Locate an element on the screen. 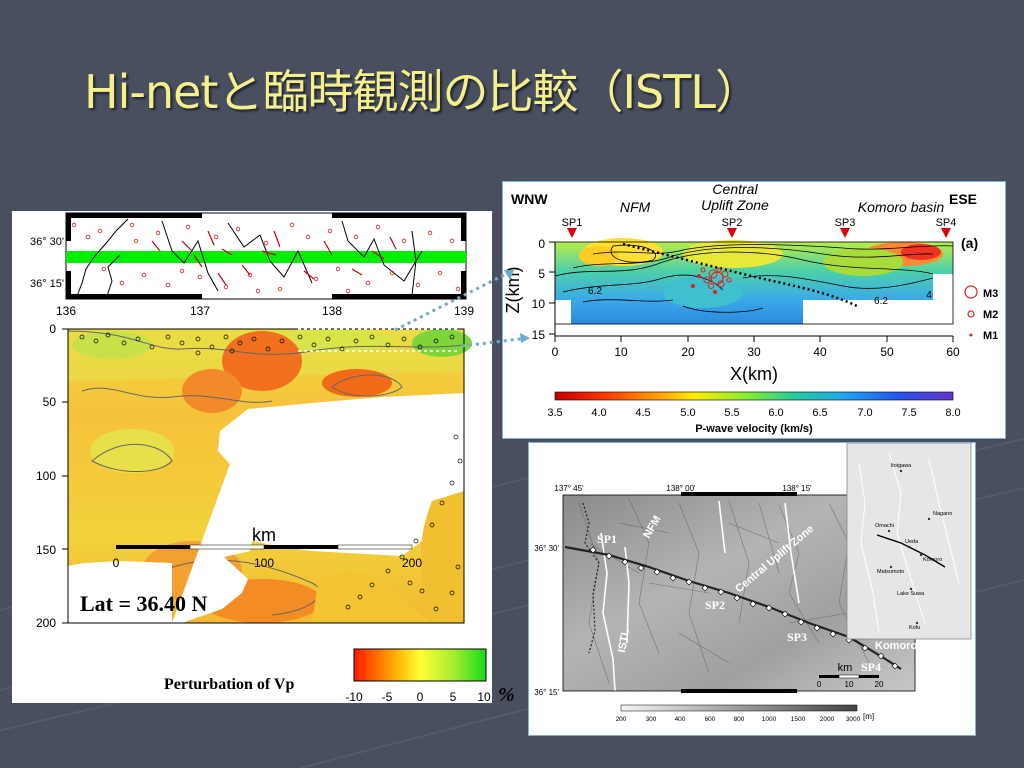  hinet-map-lon-label: 138 is located at coordinates (332, 311).